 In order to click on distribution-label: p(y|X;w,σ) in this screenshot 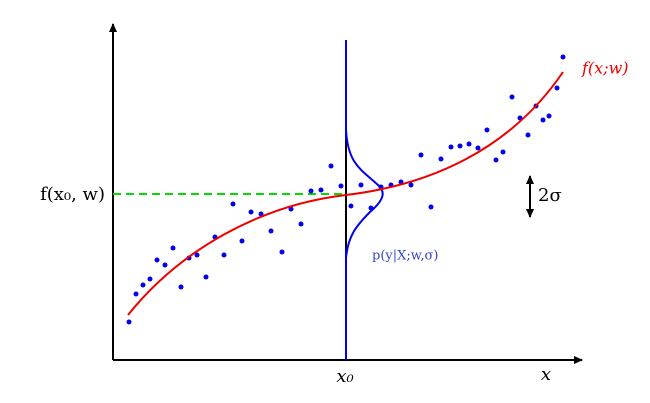, I will do `click(405, 256)`.